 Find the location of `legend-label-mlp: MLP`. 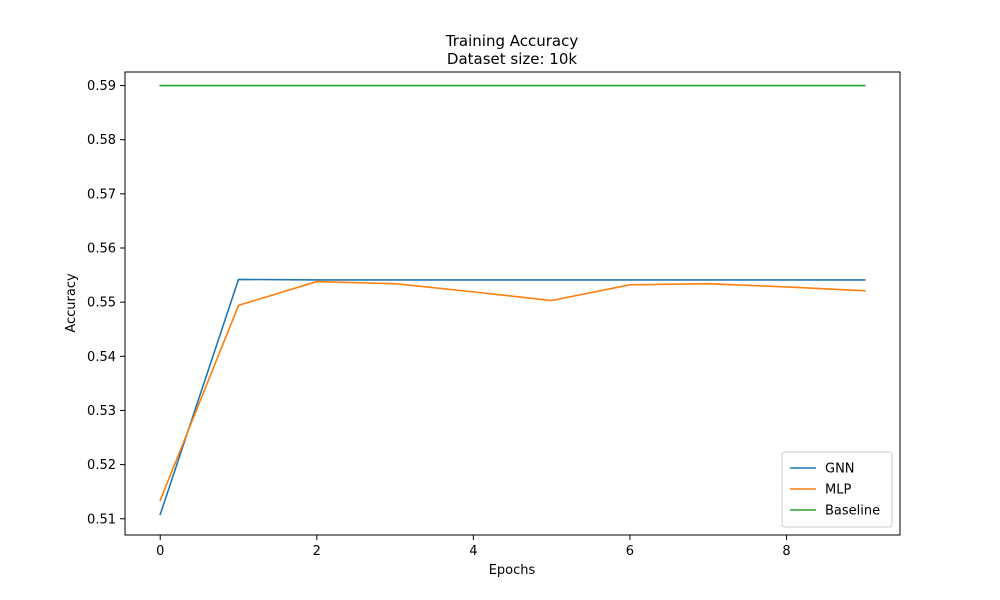

legend-label-mlp: MLP is located at coordinates (838, 490).